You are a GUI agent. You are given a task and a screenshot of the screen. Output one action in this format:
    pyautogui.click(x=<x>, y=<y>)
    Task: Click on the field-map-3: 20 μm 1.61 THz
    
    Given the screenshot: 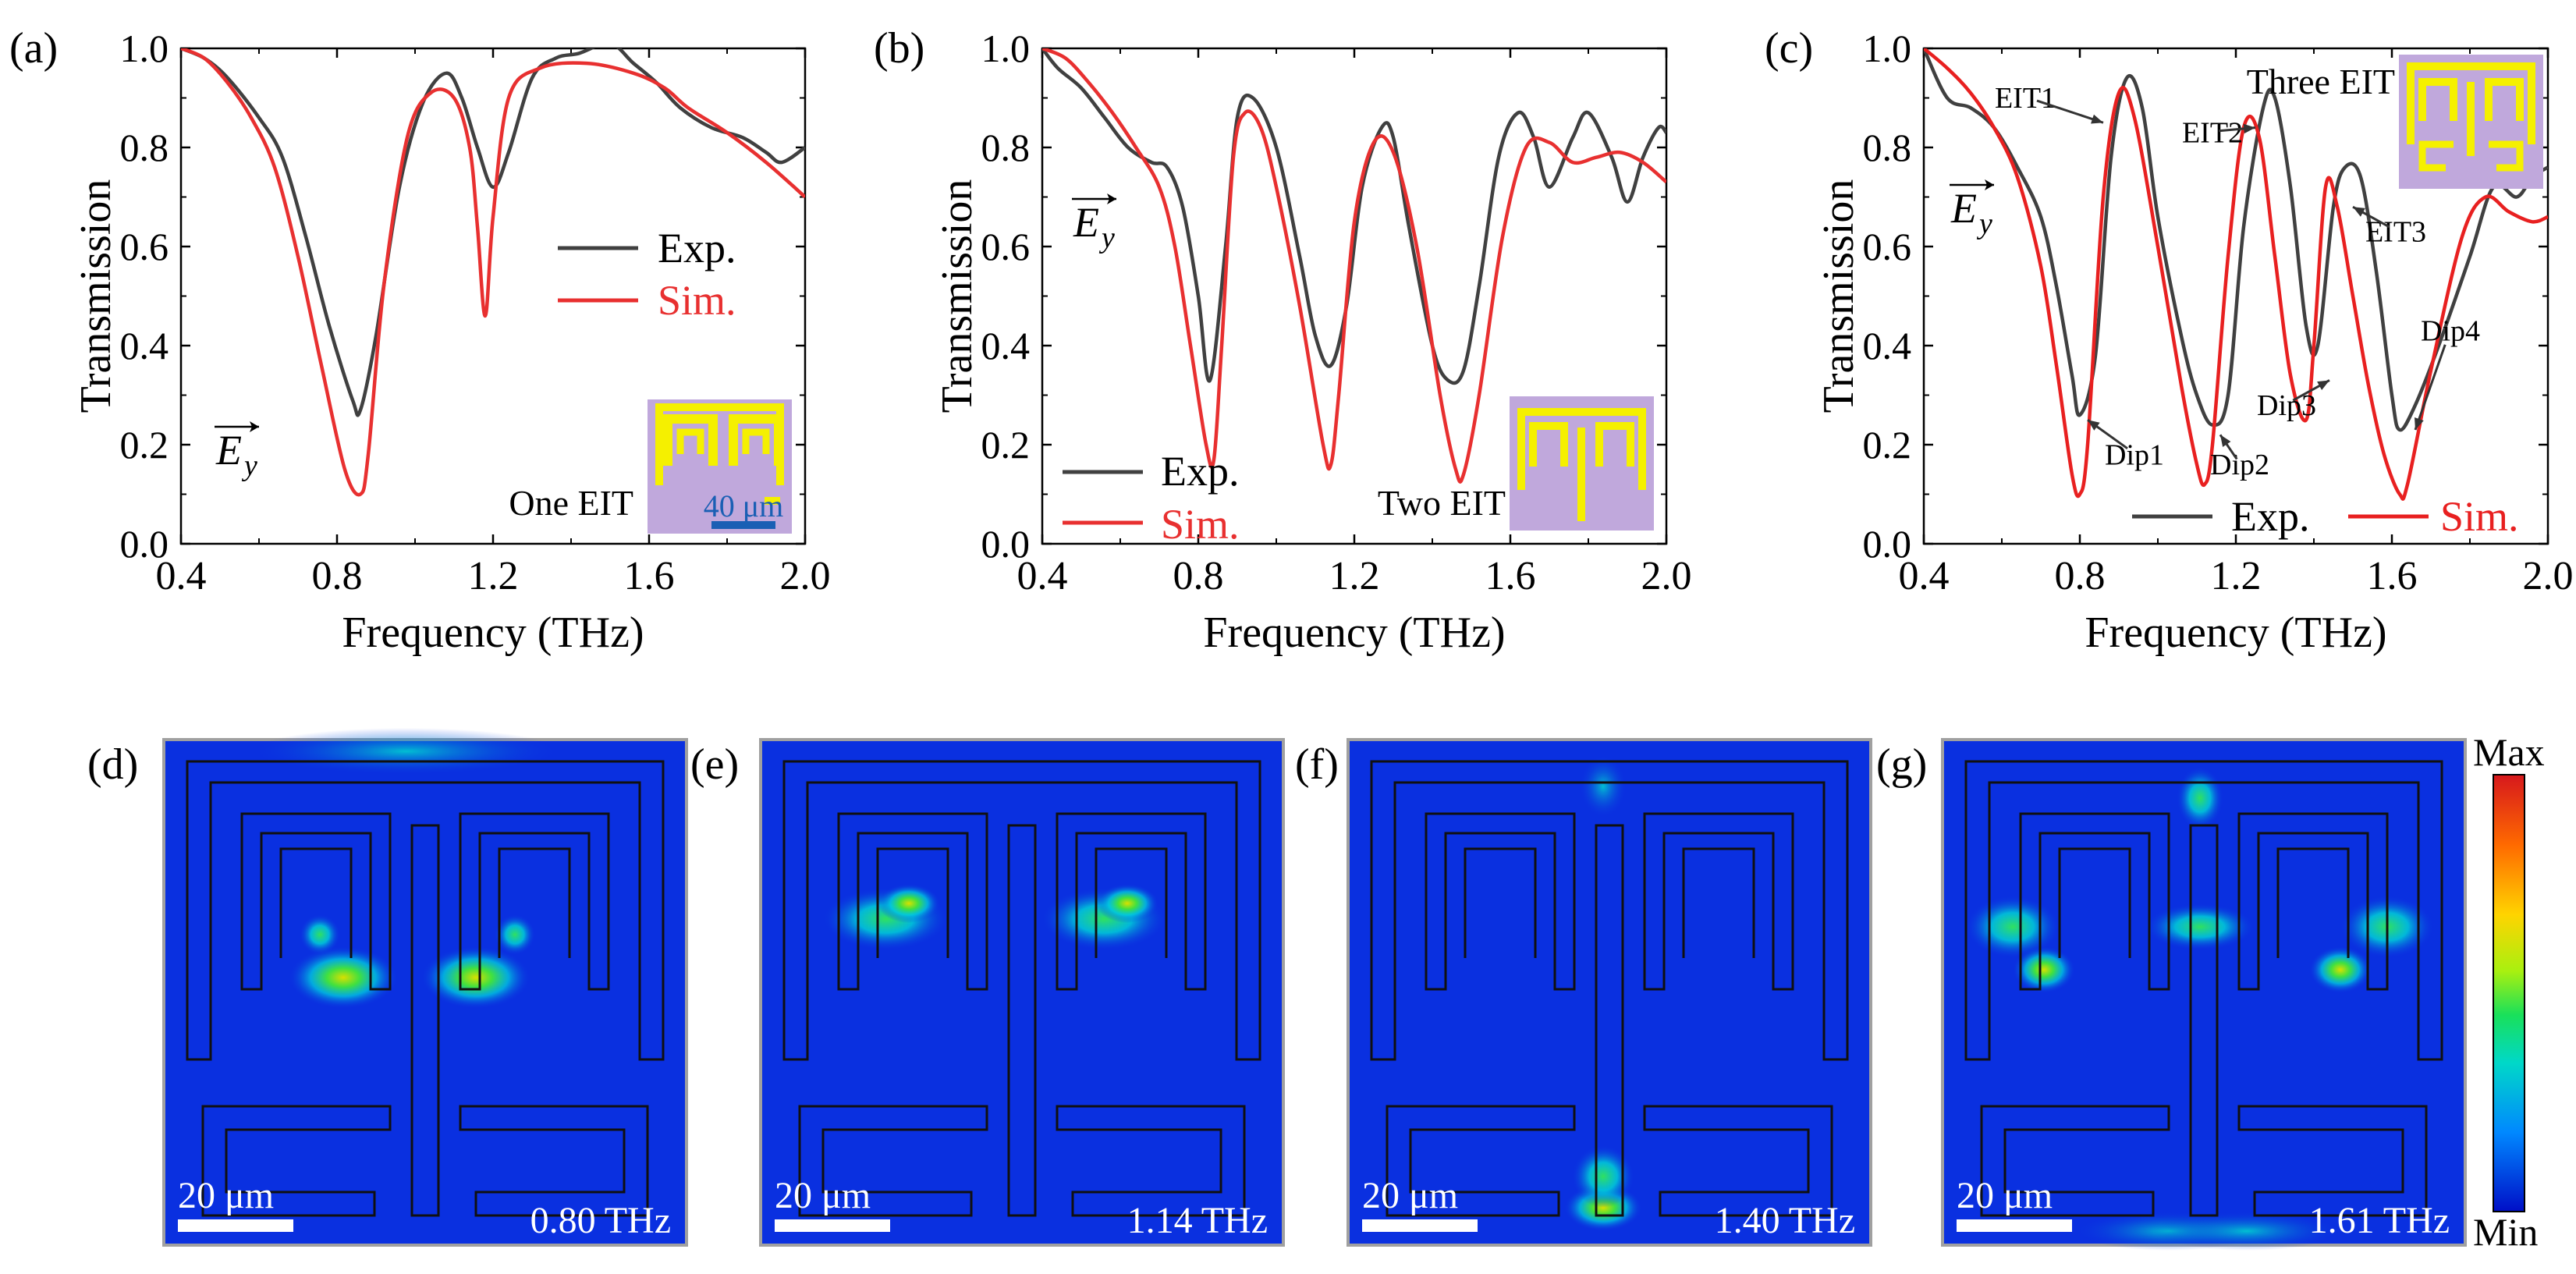 What is the action you would take?
    pyautogui.click(x=2204, y=995)
    